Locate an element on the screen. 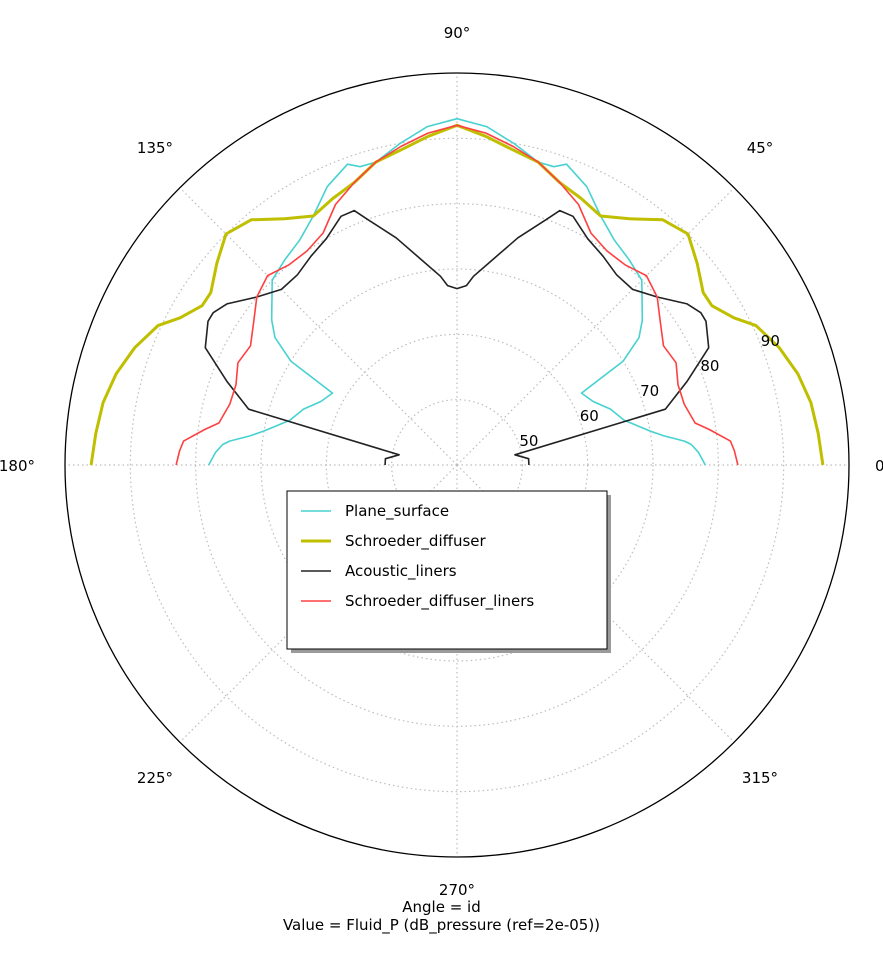 The height and width of the screenshot is (967, 883). angle-tick-label: 90° is located at coordinates (457, 33).